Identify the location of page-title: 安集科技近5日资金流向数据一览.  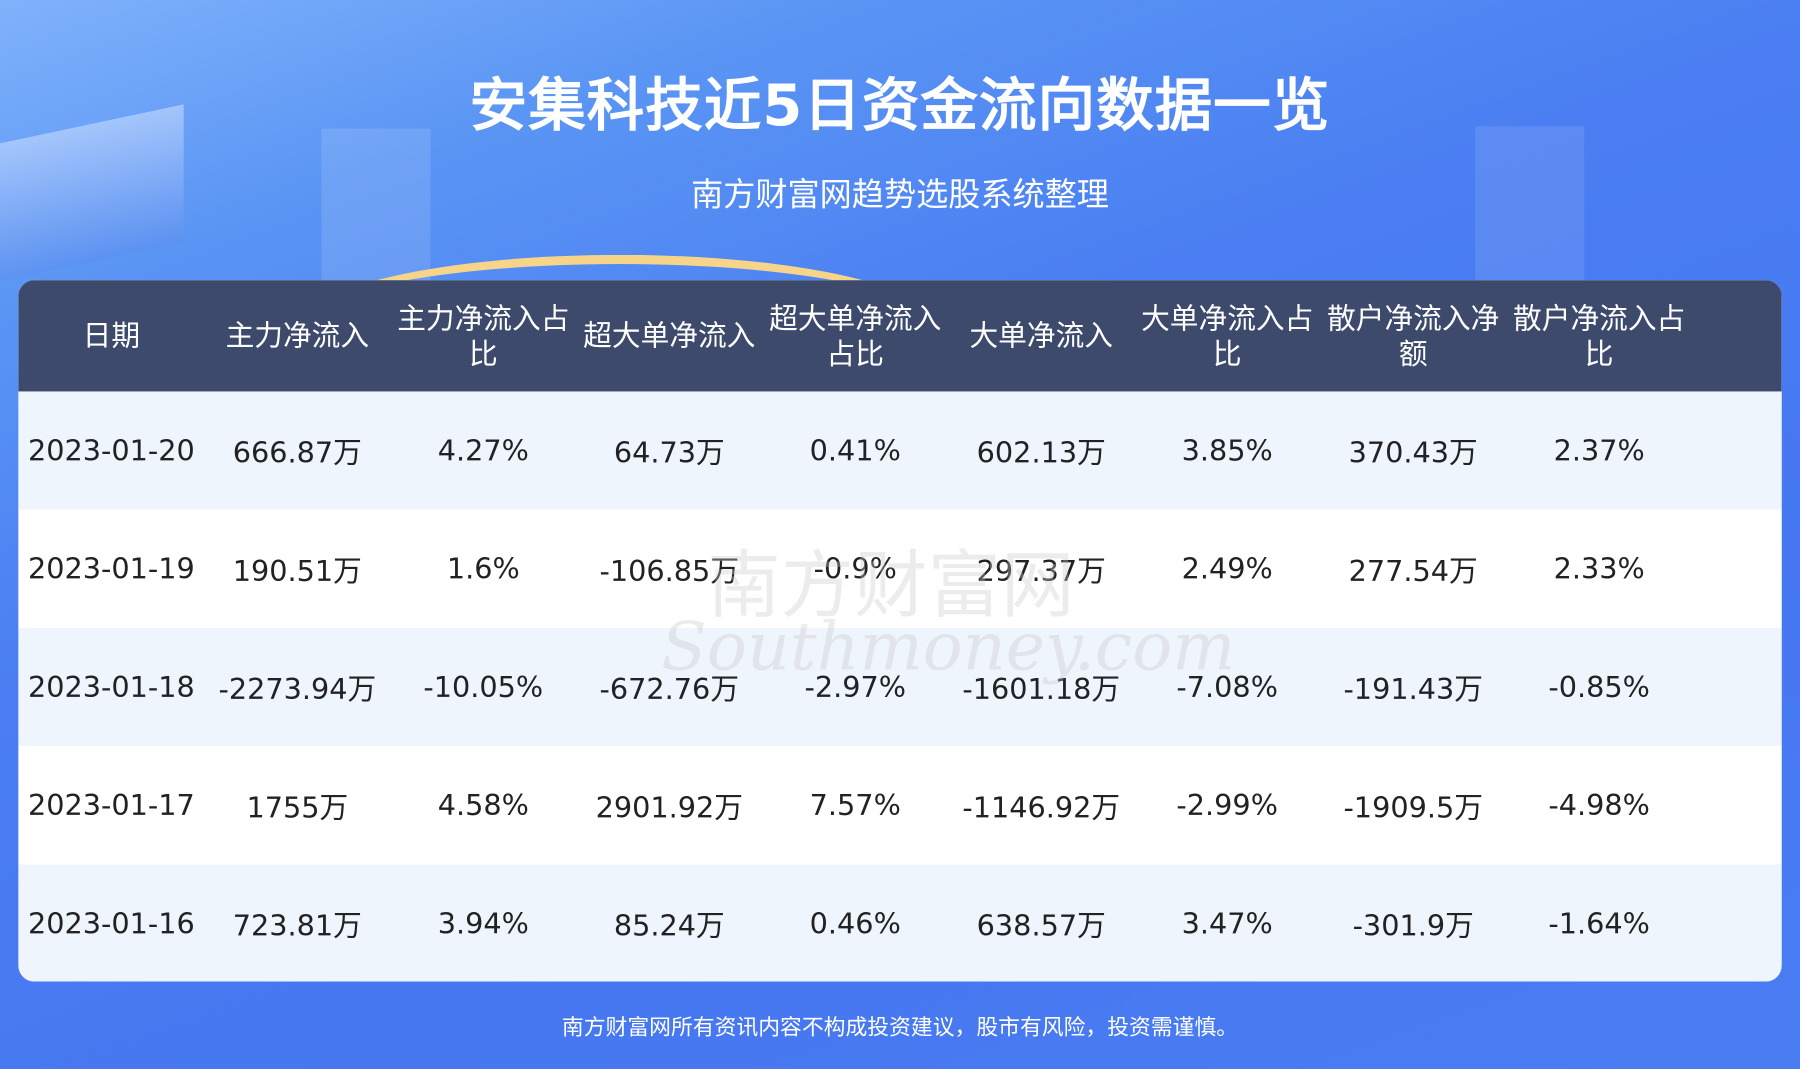
(900, 105).